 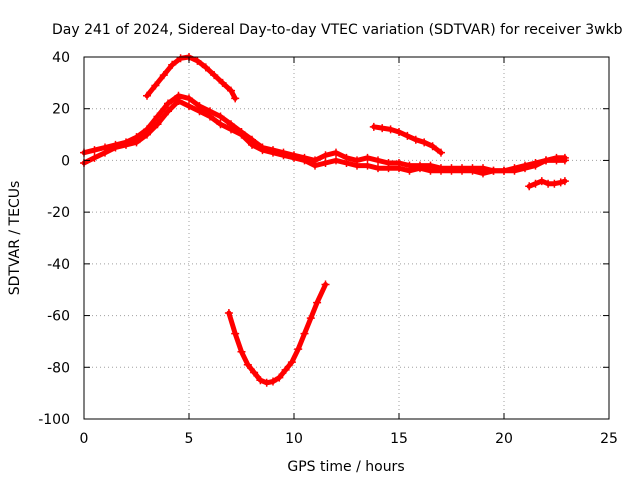 I want to click on x-tick-label: 0, so click(x=84, y=439).